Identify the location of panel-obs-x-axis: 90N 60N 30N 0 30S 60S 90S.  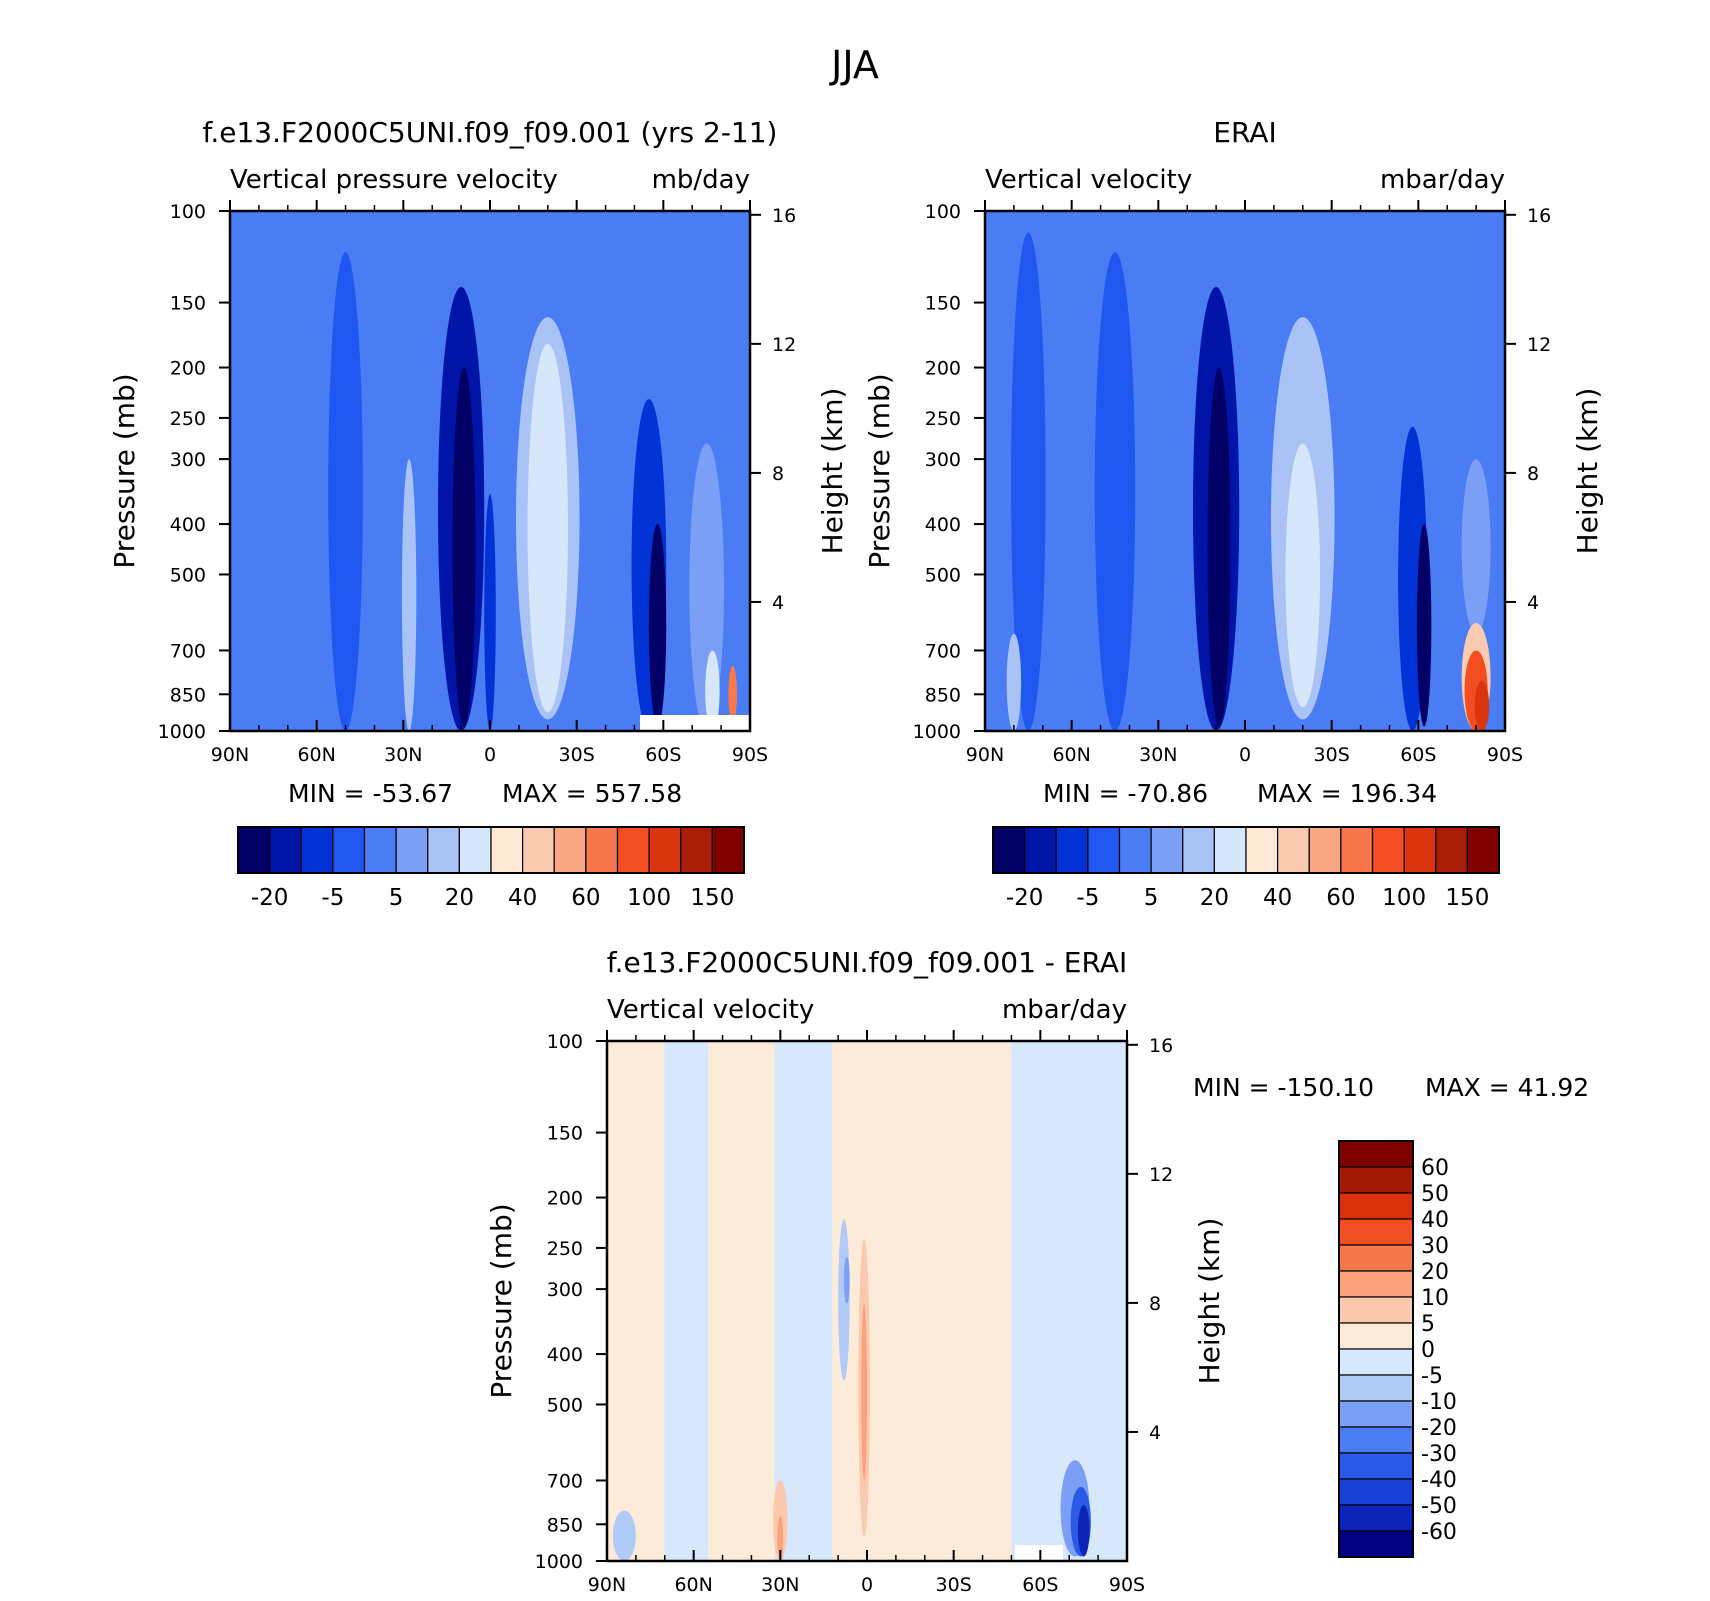
(1244, 483).